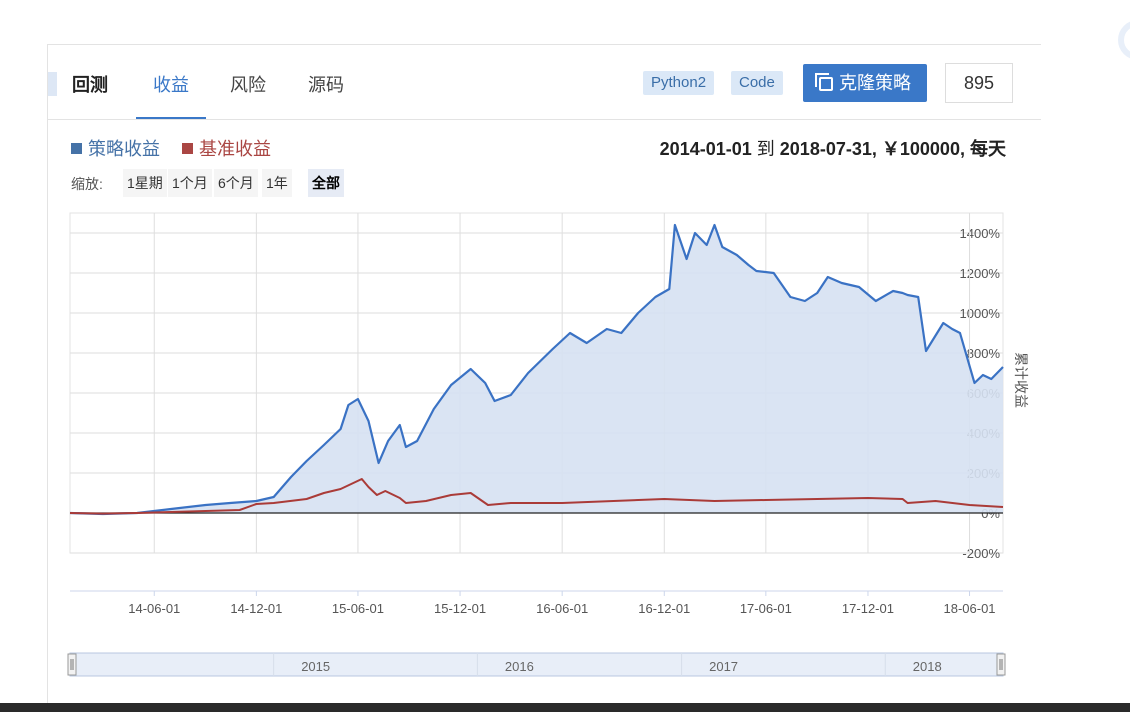 Image resolution: width=1130 pixels, height=712 pixels. Describe the element at coordinates (1001, 664) in the screenshot. I see `navigator-right-handle` at that location.